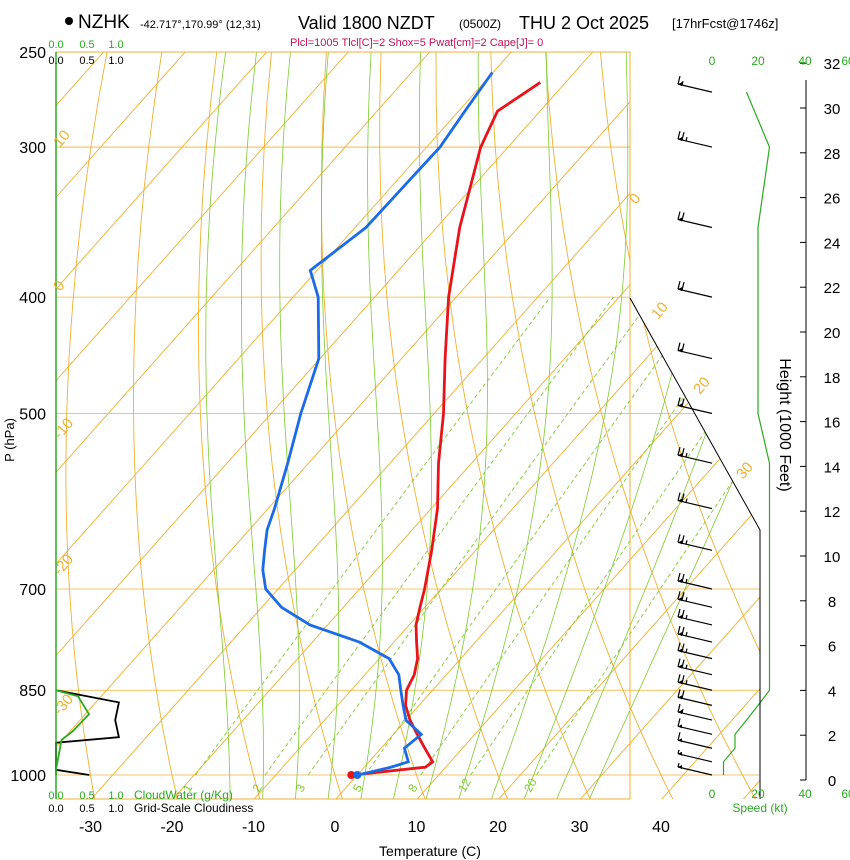  What do you see at coordinates (759, 808) in the screenshot?
I see `speed-axis-title: Speed (kt)` at bounding box center [759, 808].